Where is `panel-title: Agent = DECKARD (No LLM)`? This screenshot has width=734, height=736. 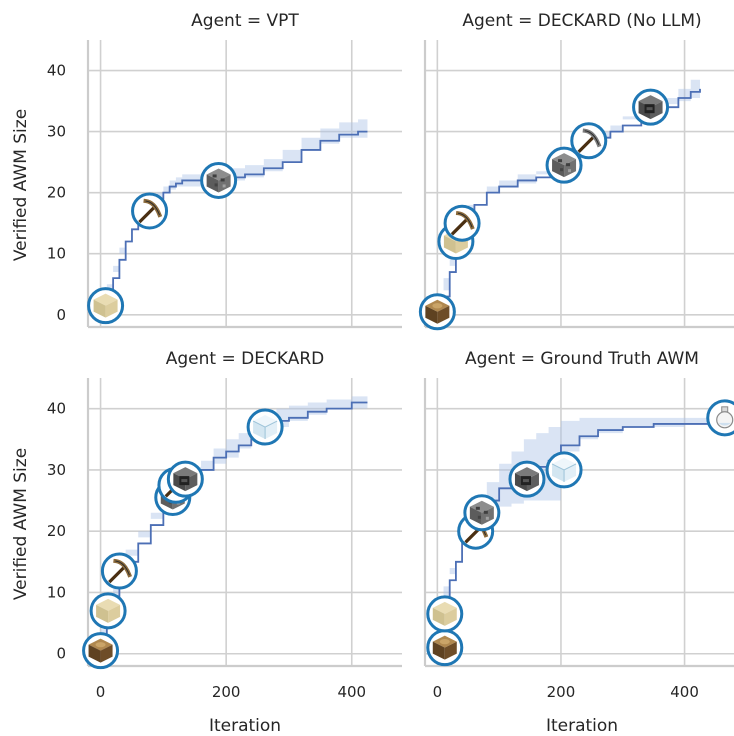
panel-title: Agent = DECKARD (No LLM) is located at coordinates (581, 21).